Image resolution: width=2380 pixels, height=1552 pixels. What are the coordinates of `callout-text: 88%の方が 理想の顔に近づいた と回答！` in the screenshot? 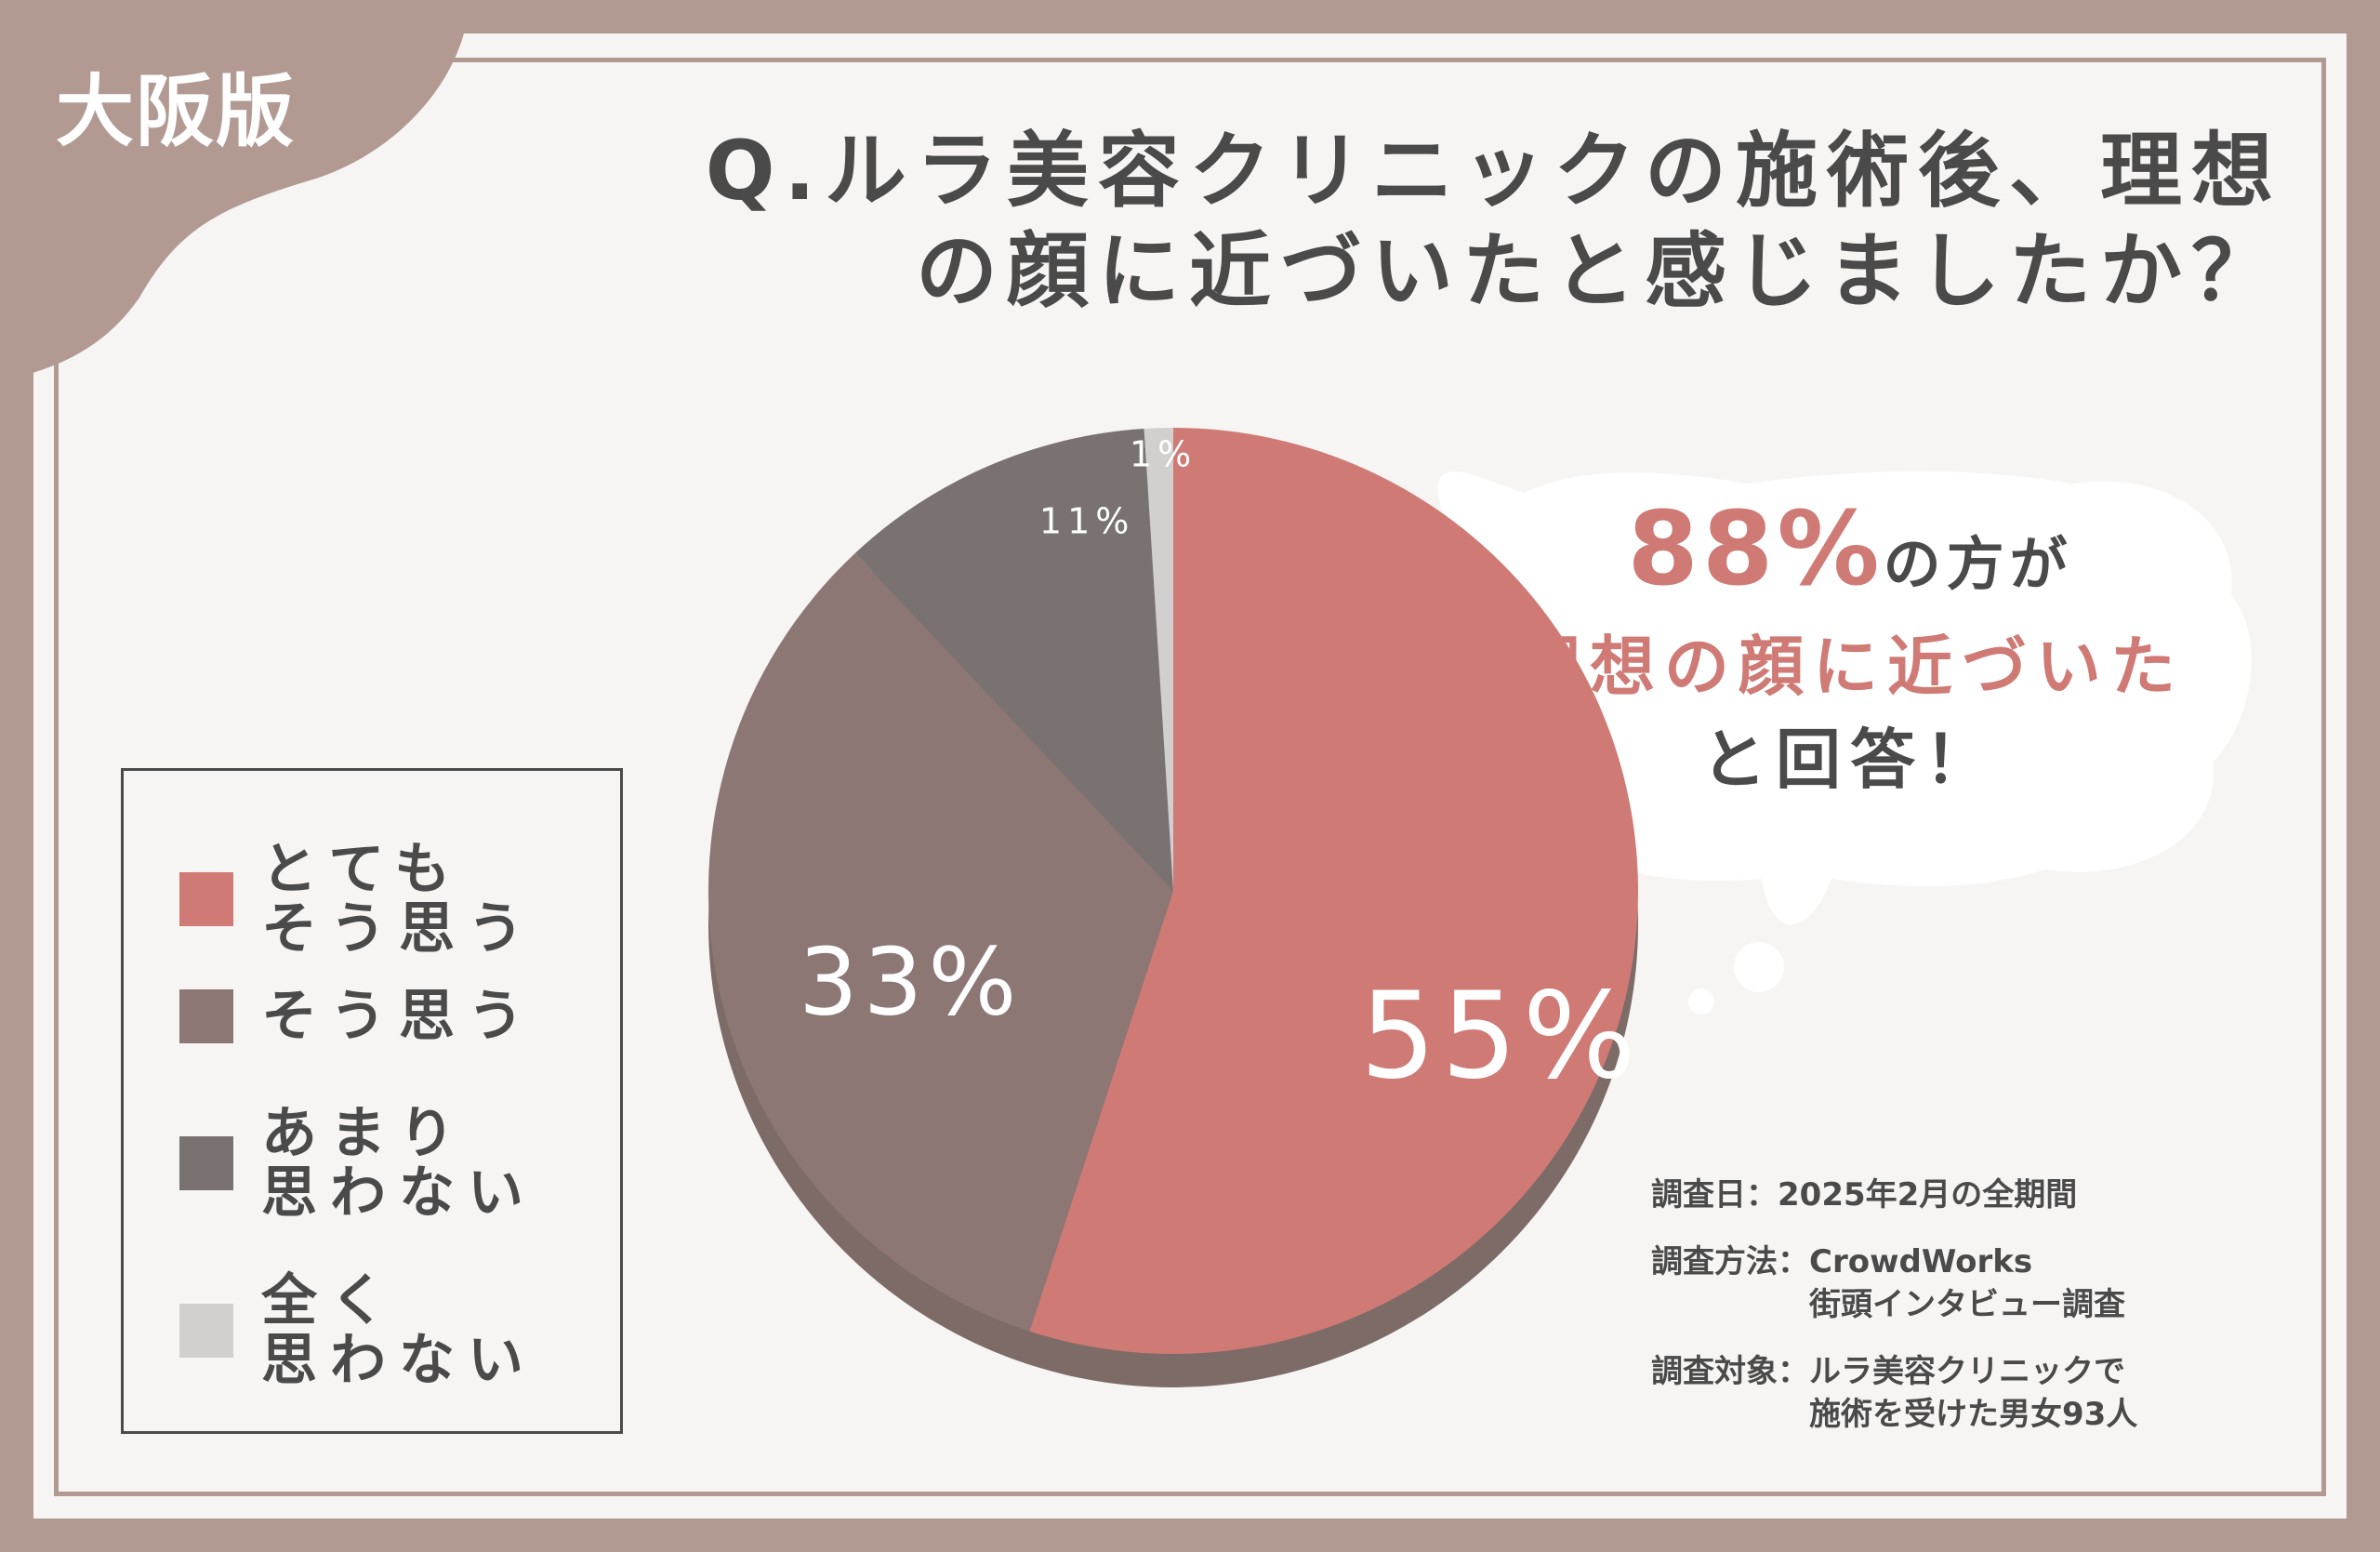 It's located at (1850, 649).